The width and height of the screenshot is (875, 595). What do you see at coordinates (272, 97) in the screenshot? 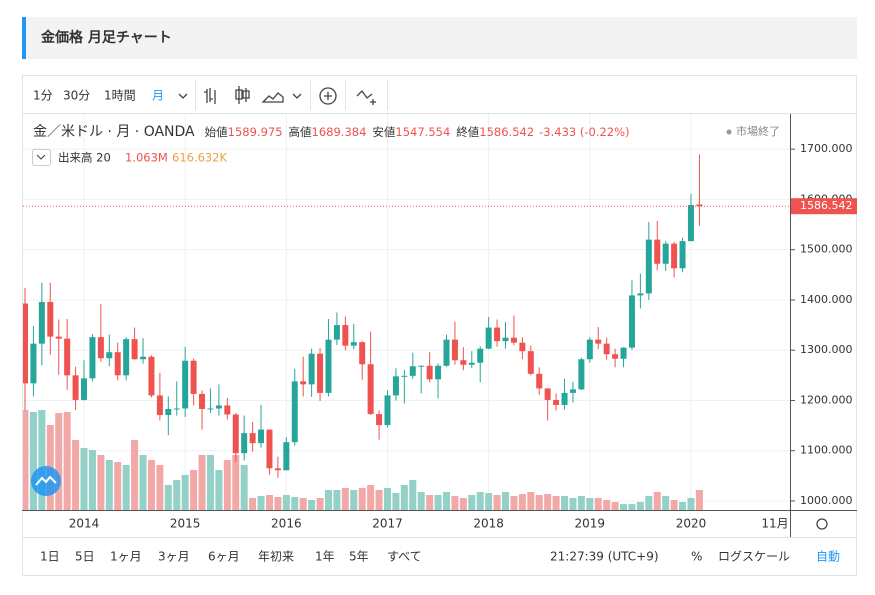
I see `area-style-icon` at bounding box center [272, 97].